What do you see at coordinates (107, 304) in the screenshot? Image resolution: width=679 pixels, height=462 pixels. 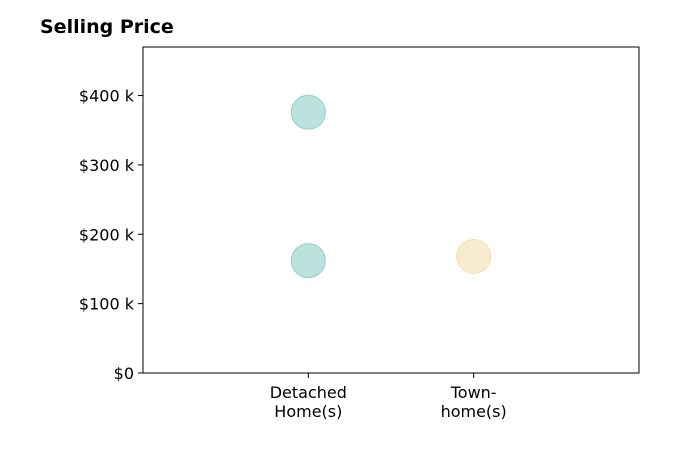 I see `y-tick-label: $100 k` at bounding box center [107, 304].